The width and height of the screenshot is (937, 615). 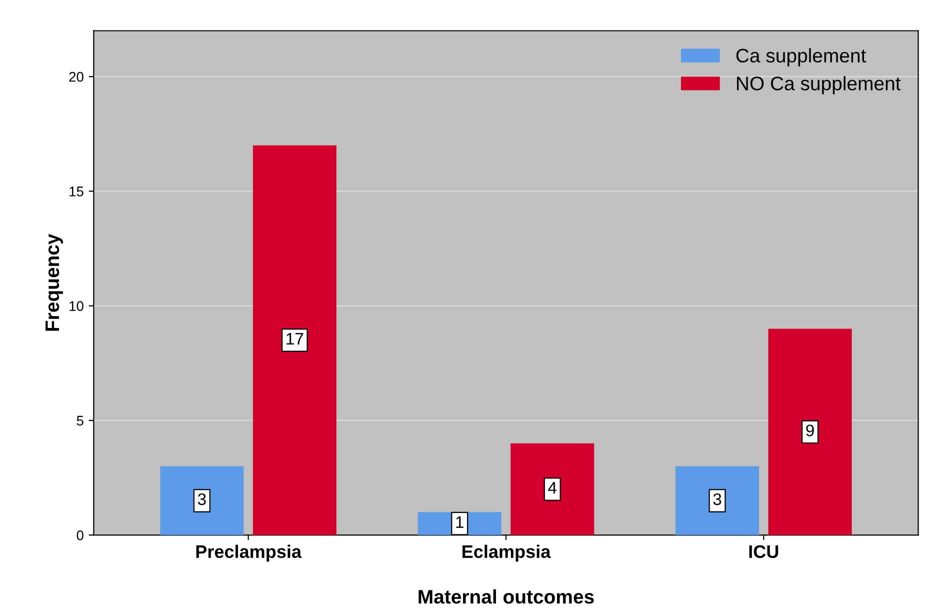 I want to click on data-label: 9, so click(x=810, y=430).